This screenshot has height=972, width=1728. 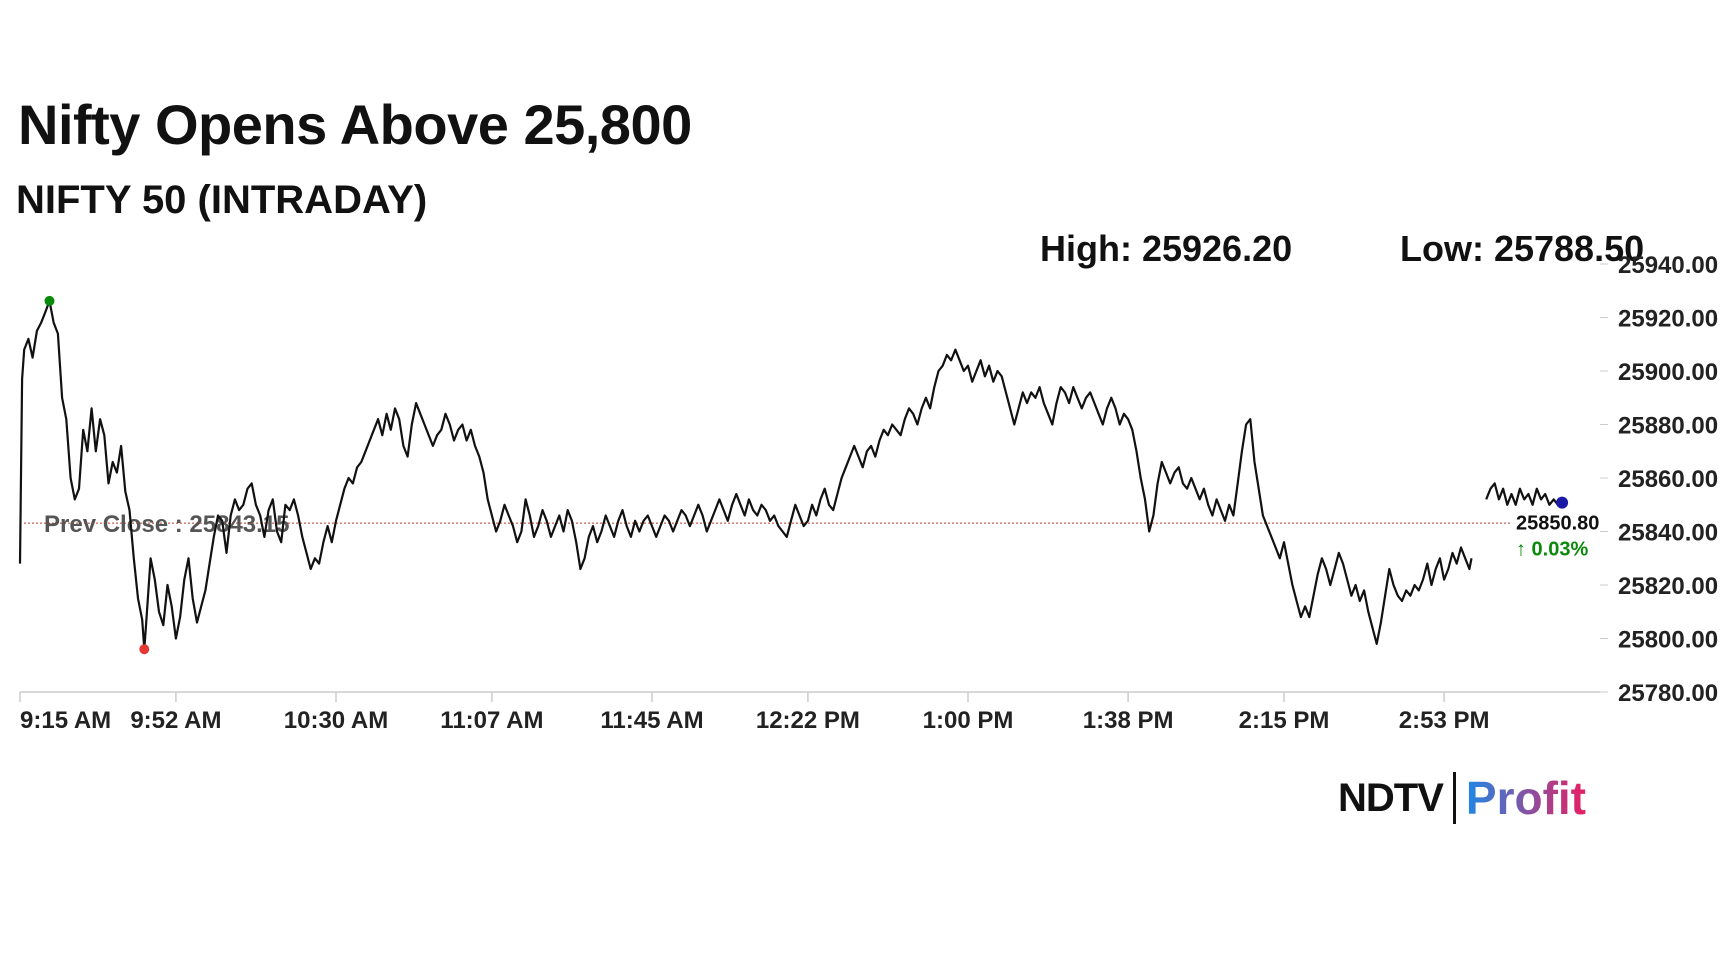 I want to click on x-tick-label: 1:38 PM, so click(x=1128, y=720).